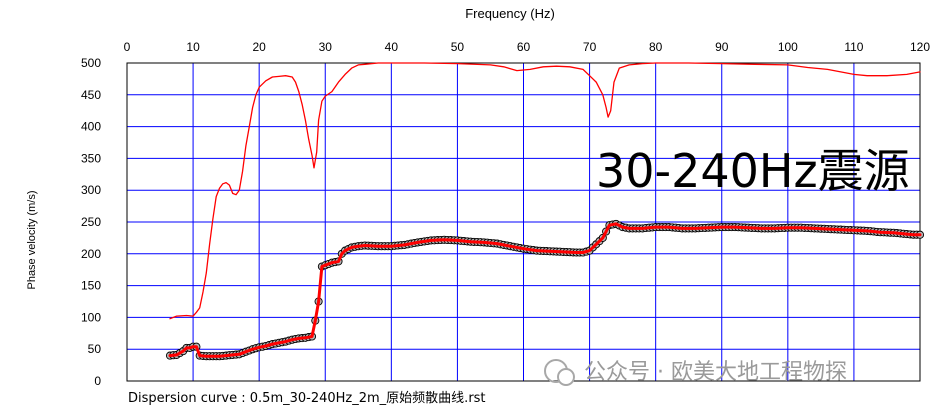  What do you see at coordinates (97, 381) in the screenshot?
I see `y-tick-label: 0` at bounding box center [97, 381].